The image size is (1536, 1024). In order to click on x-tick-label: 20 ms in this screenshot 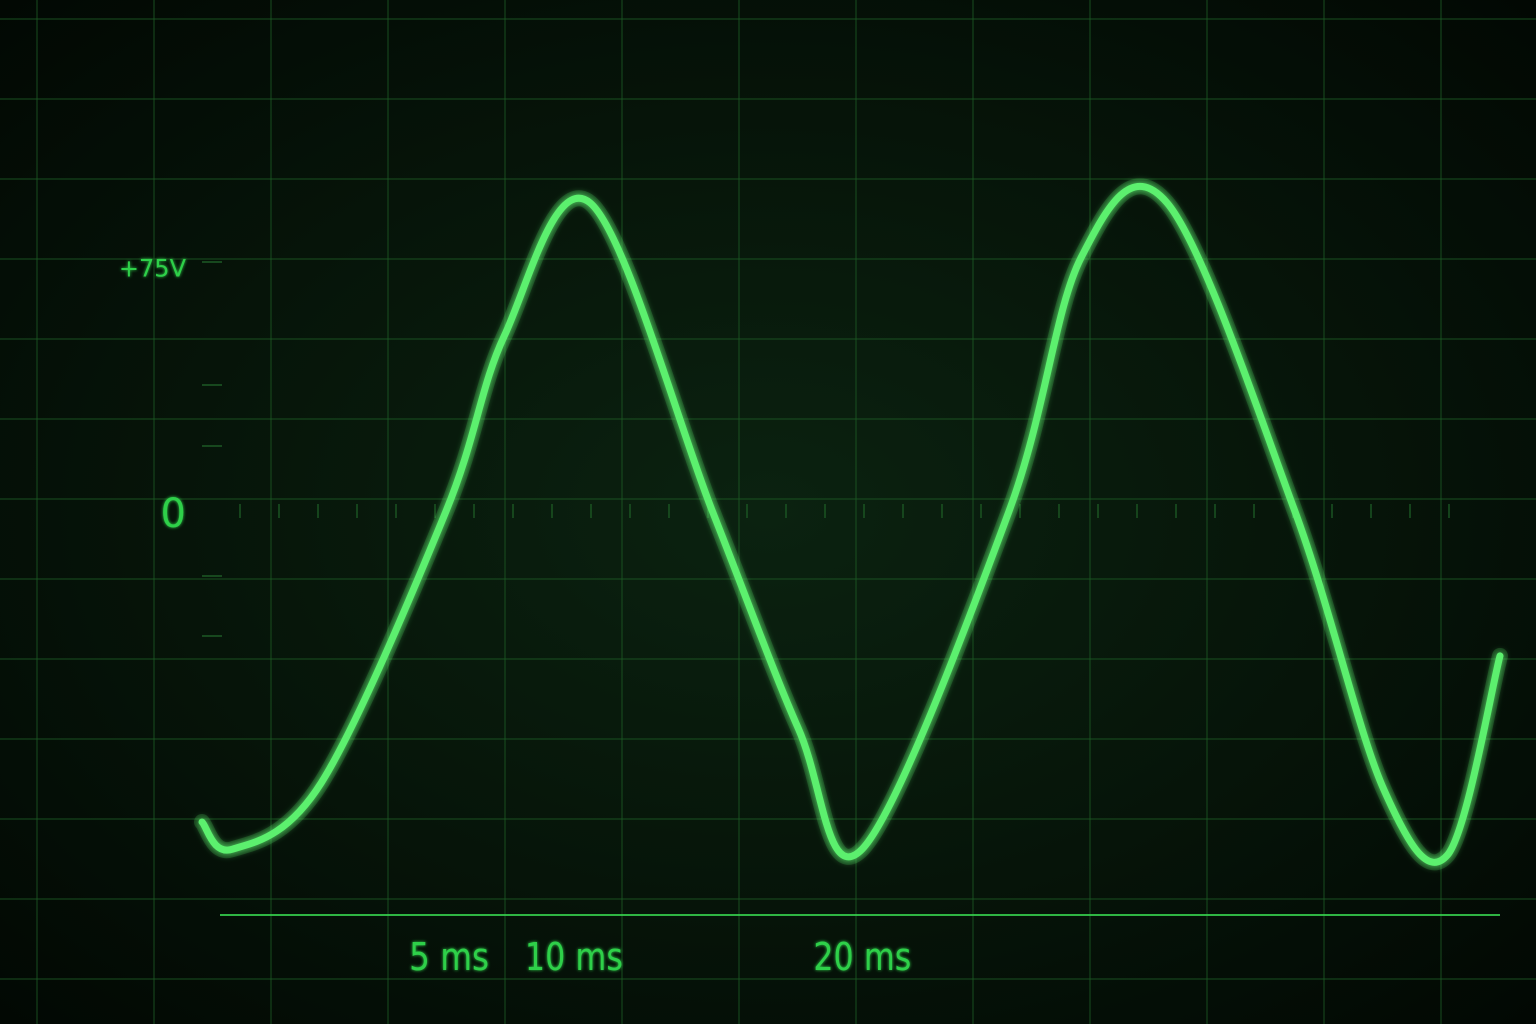, I will do `click(862, 957)`.